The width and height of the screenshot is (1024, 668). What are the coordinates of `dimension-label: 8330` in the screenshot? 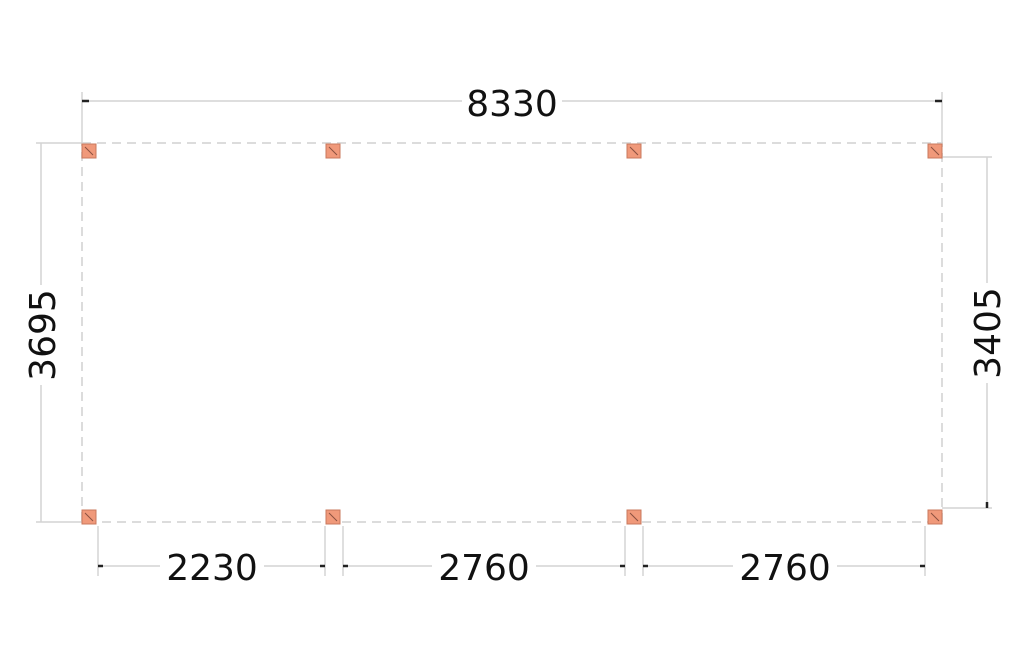 It's located at (512, 104).